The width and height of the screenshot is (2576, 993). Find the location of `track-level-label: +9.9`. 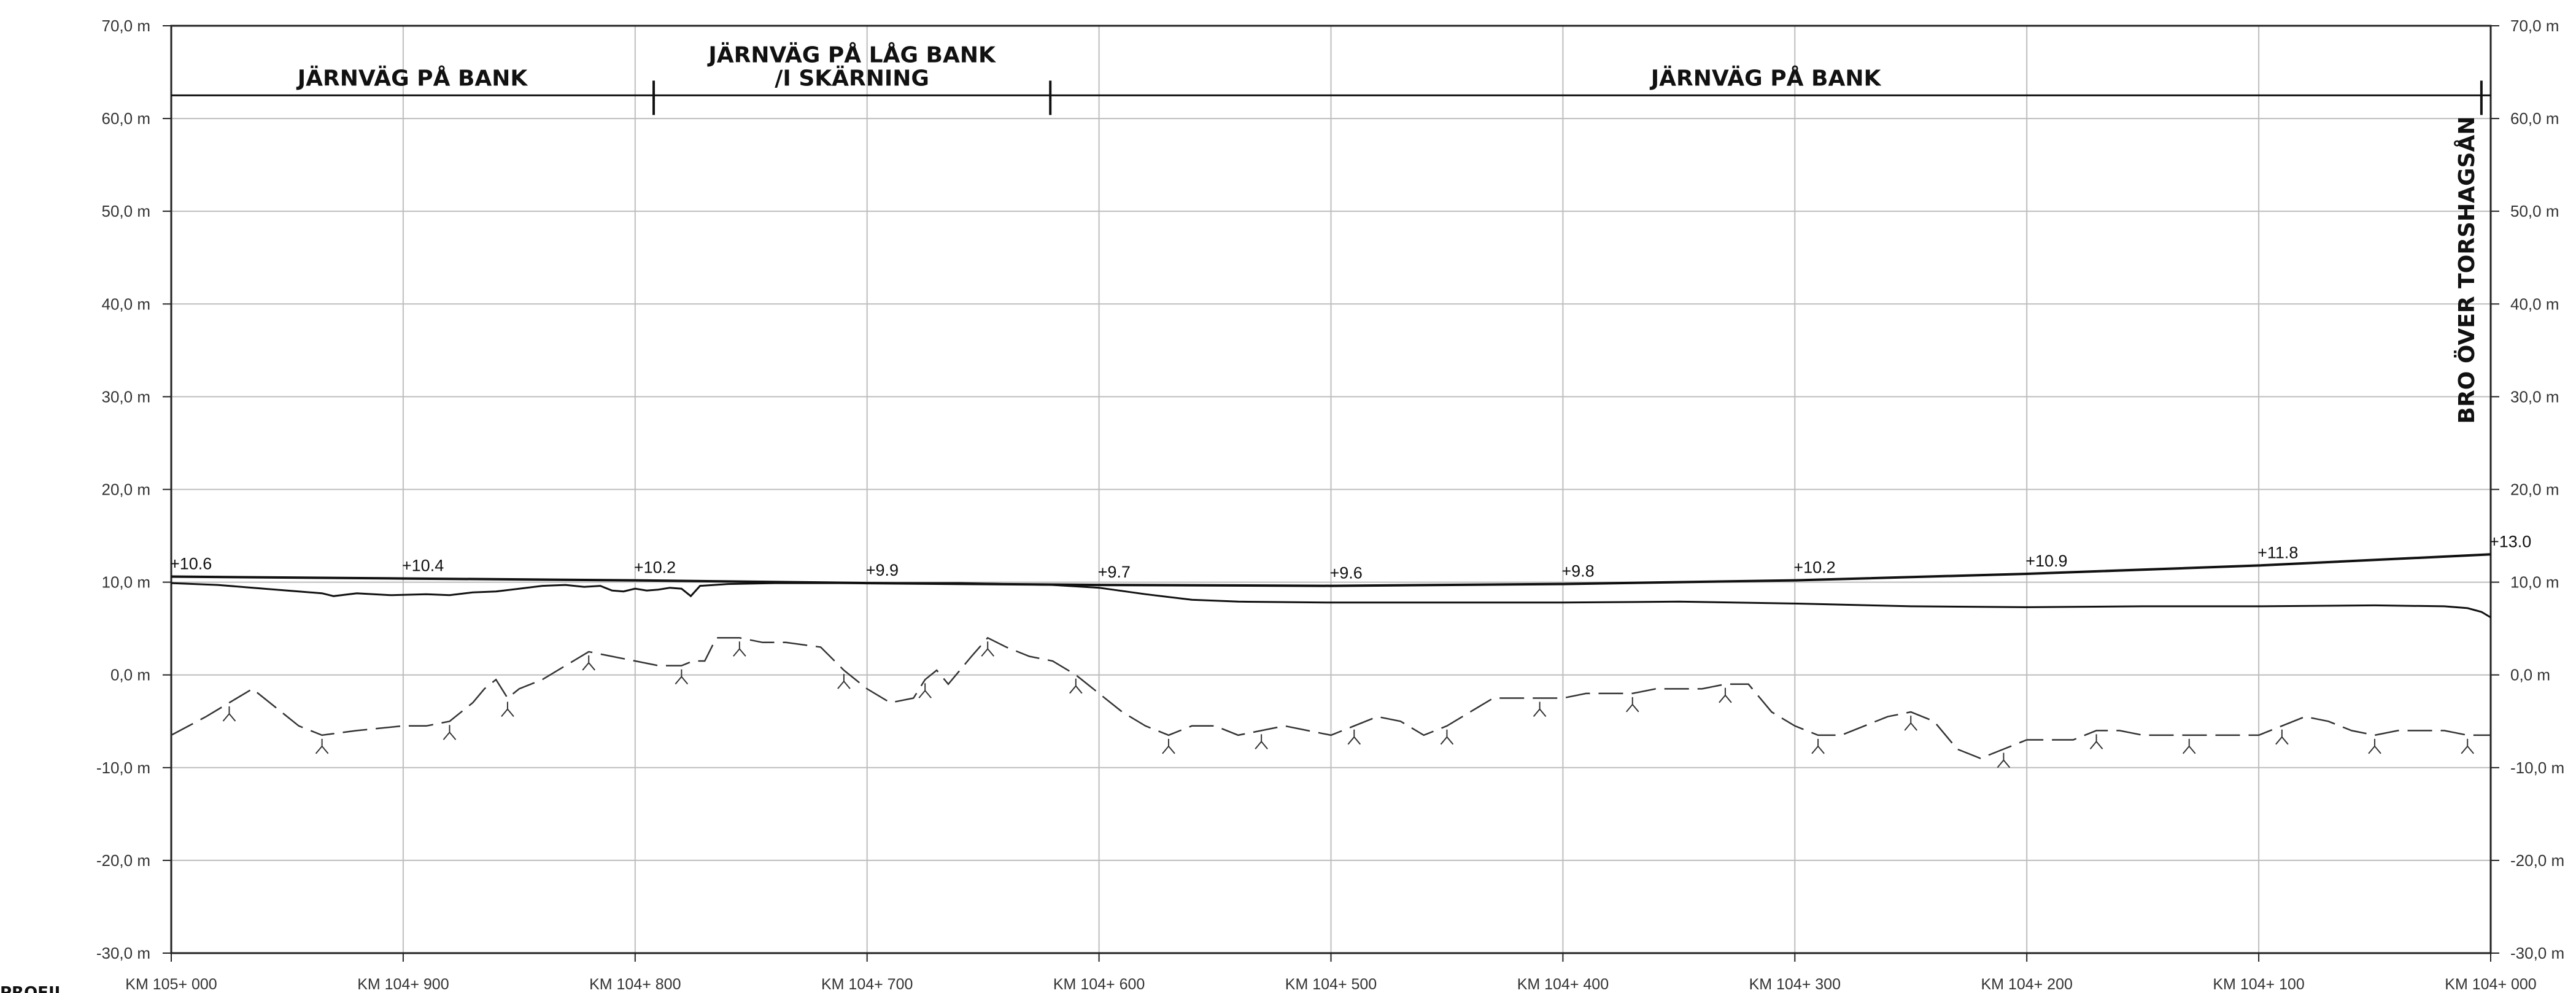

track-level-label: +9.9 is located at coordinates (883, 570).